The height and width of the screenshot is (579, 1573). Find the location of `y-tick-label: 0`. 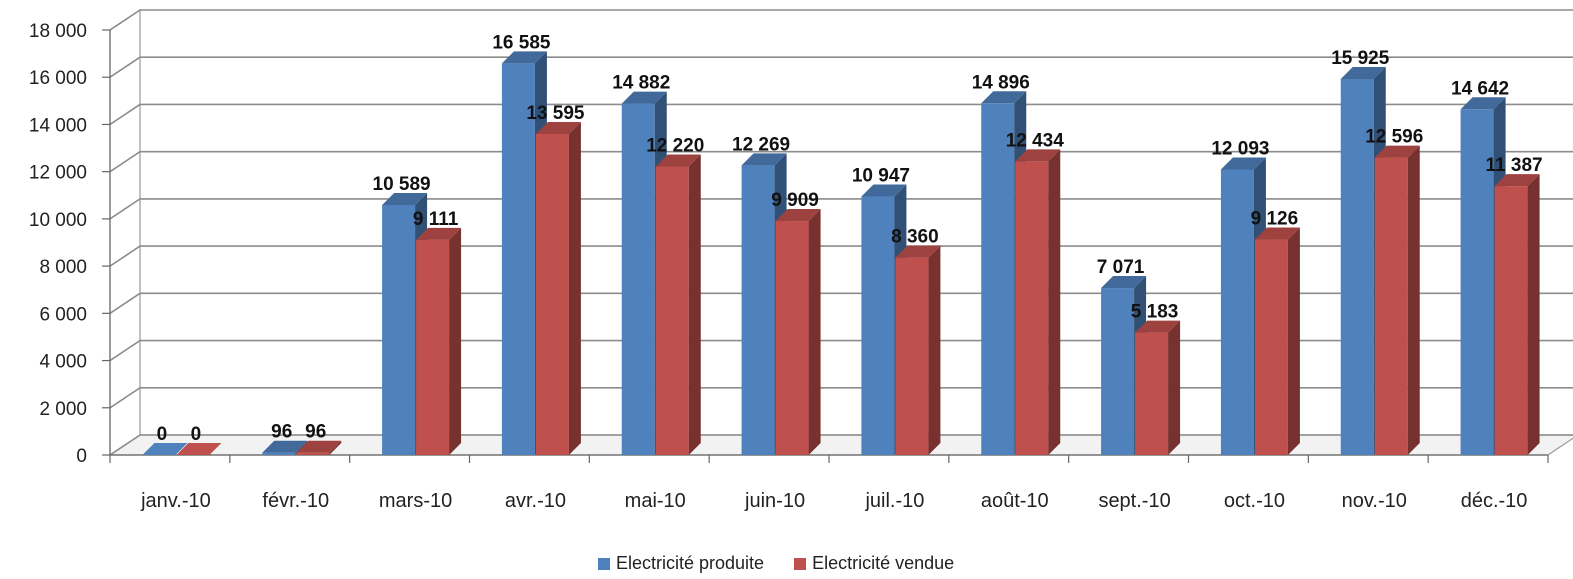

y-tick-label: 0 is located at coordinates (81, 456).